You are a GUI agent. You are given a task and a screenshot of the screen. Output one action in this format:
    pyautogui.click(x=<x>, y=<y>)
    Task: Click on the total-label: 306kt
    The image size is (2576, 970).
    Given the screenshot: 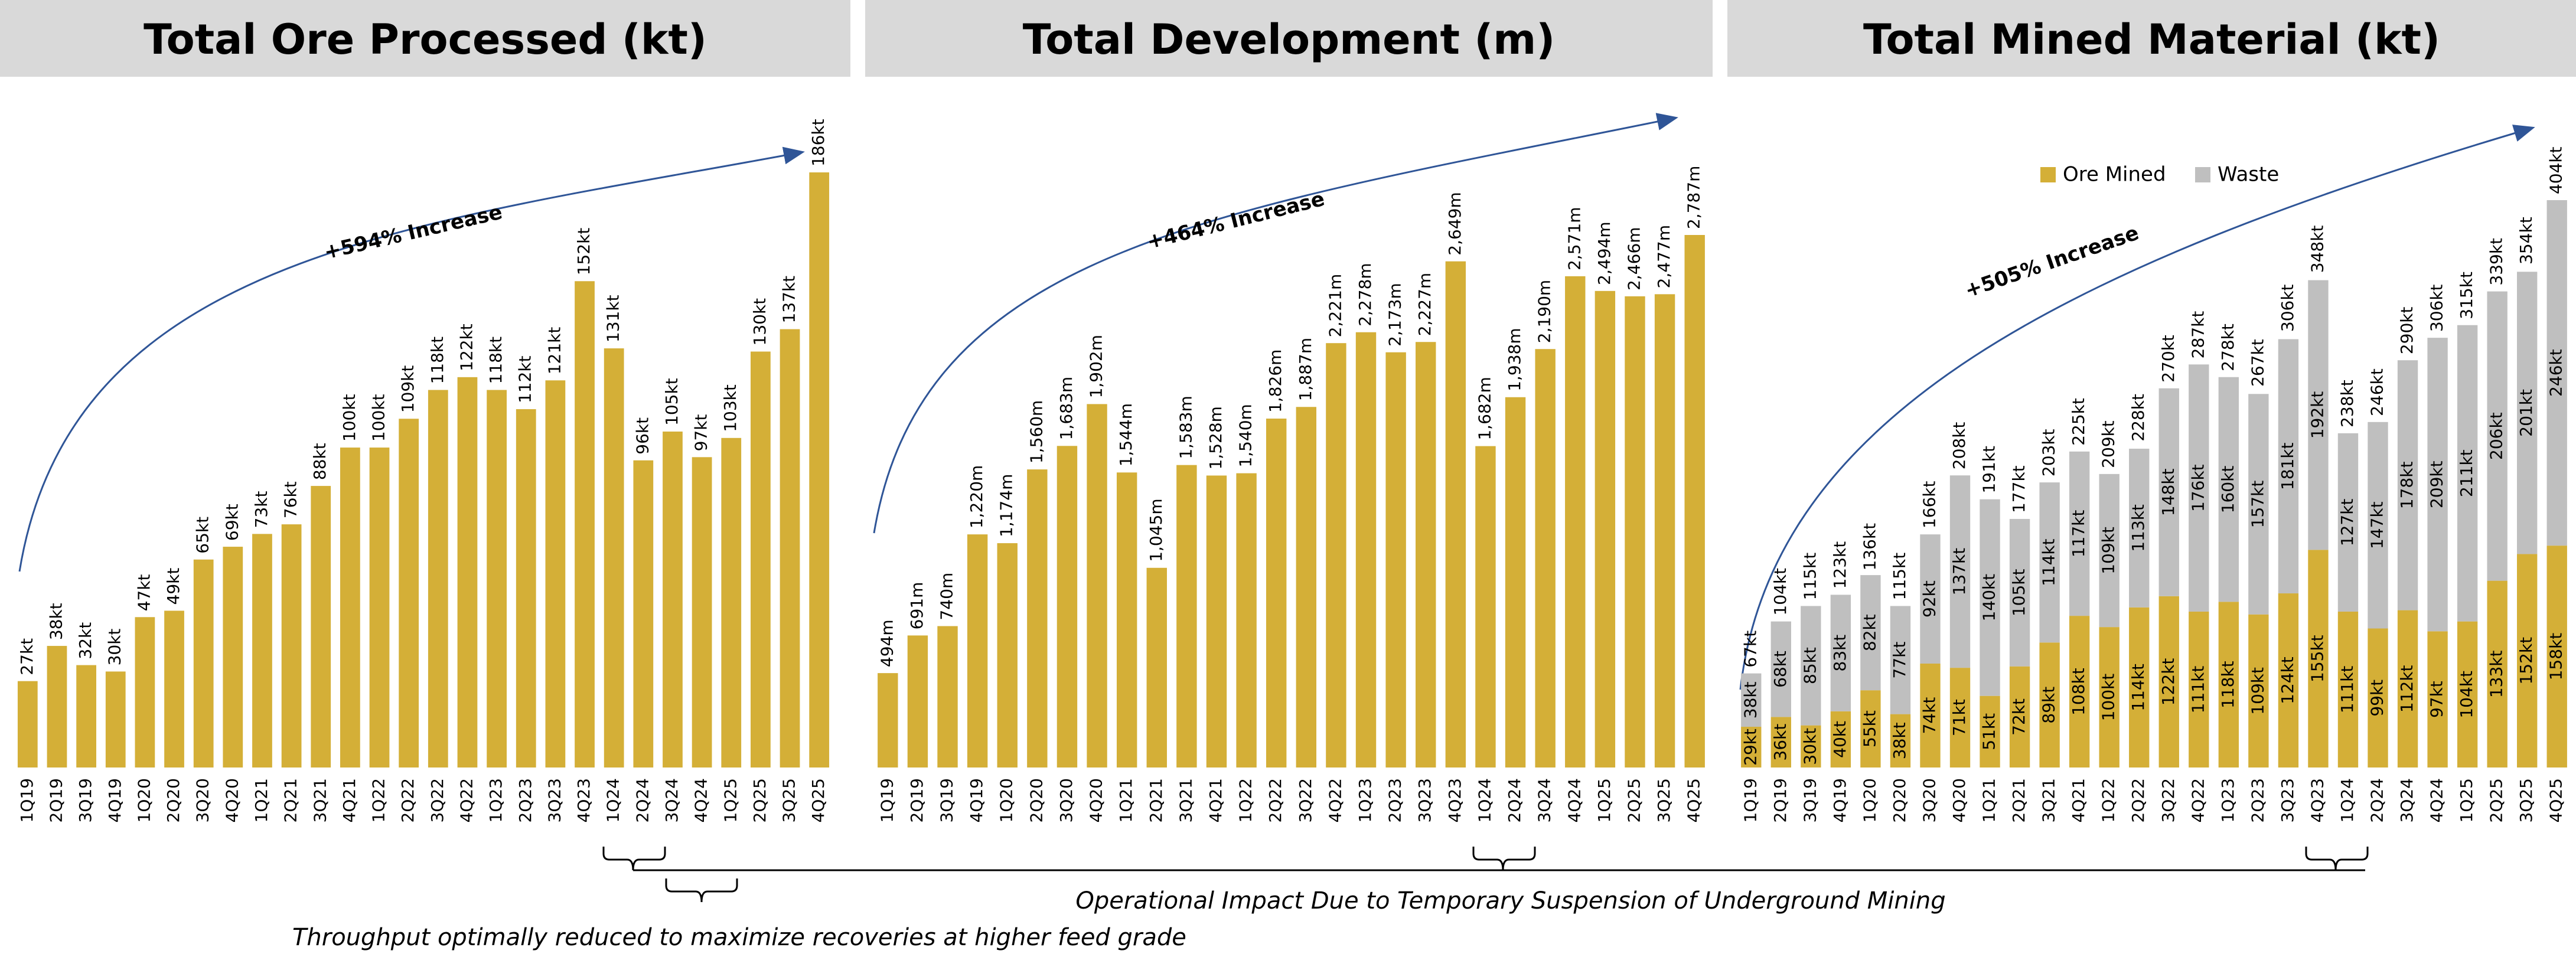 What is the action you would take?
    pyautogui.click(x=2287, y=308)
    